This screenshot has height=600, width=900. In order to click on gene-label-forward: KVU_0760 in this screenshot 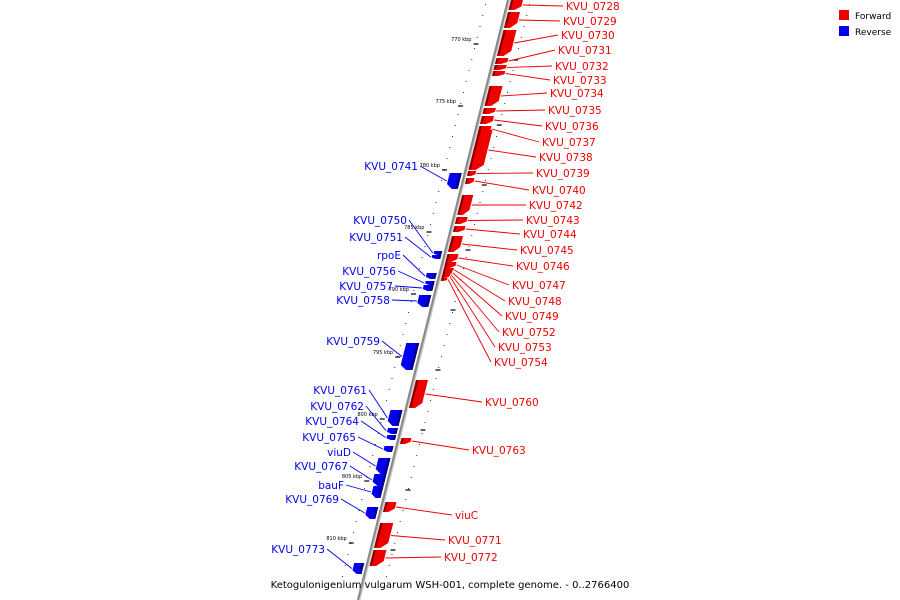, I will do `click(512, 403)`.